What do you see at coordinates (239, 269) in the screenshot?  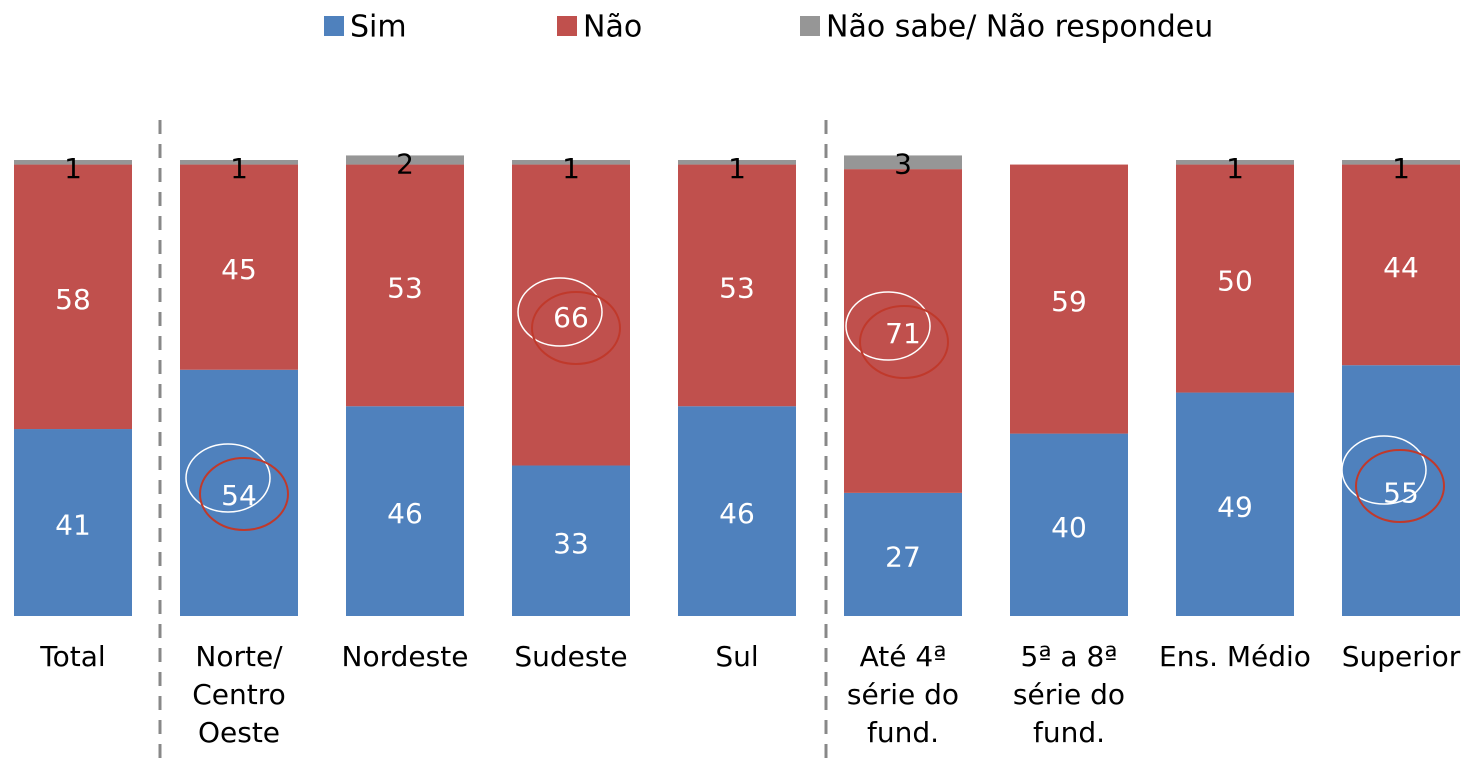 I see `data-label: 45` at bounding box center [239, 269].